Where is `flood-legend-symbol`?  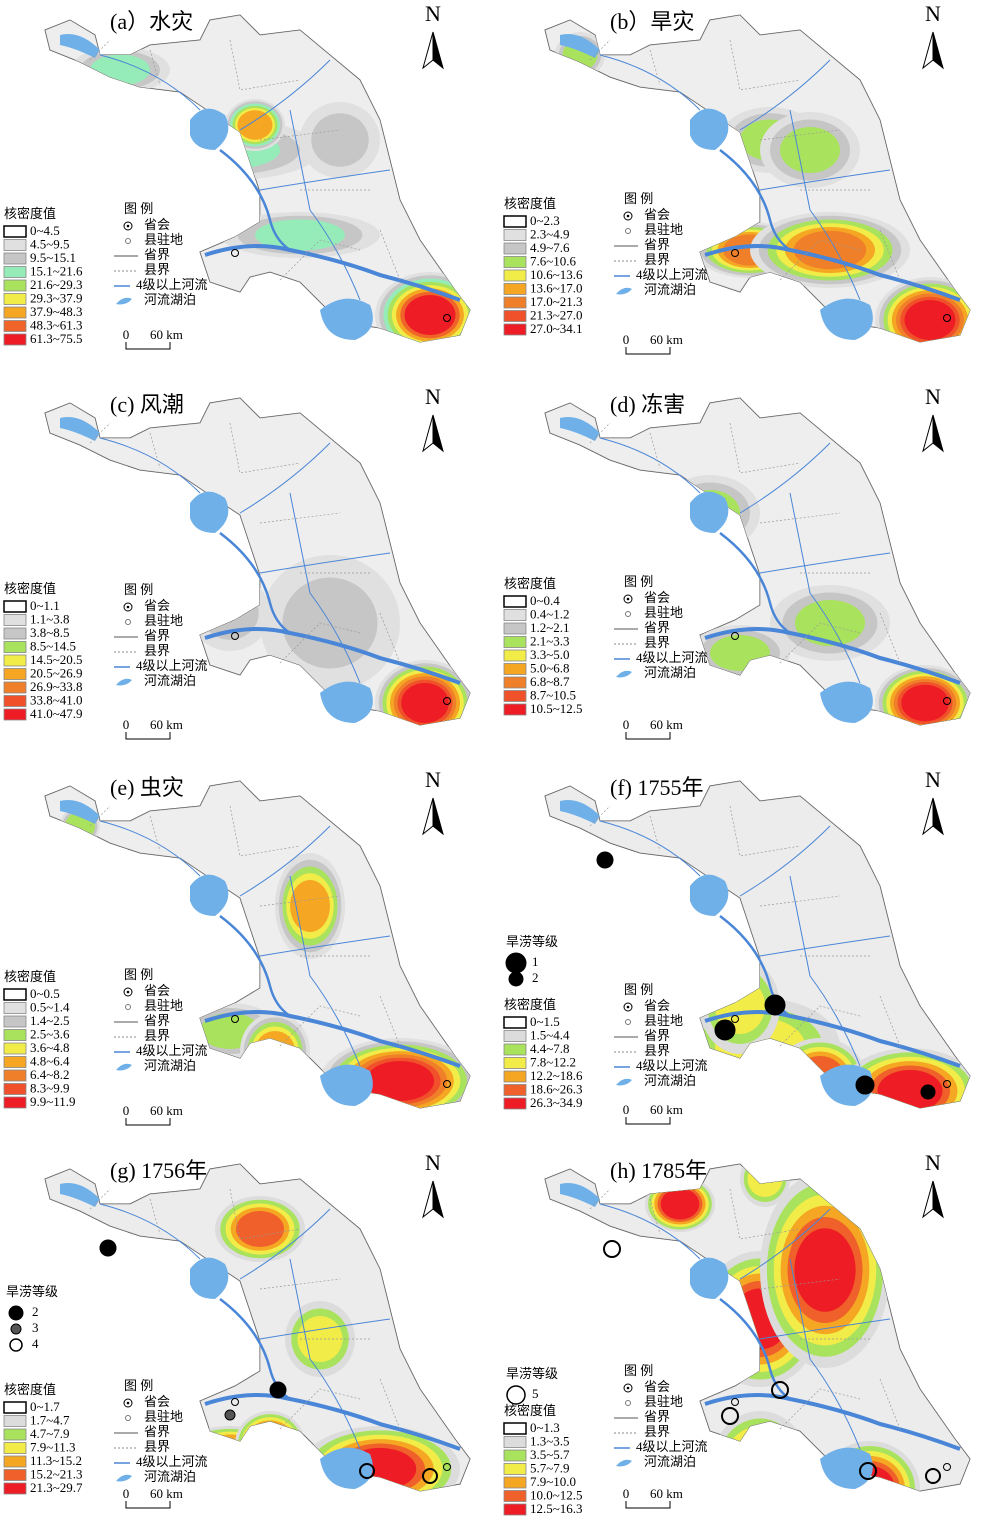 flood-legend-symbol is located at coordinates (516, 1395).